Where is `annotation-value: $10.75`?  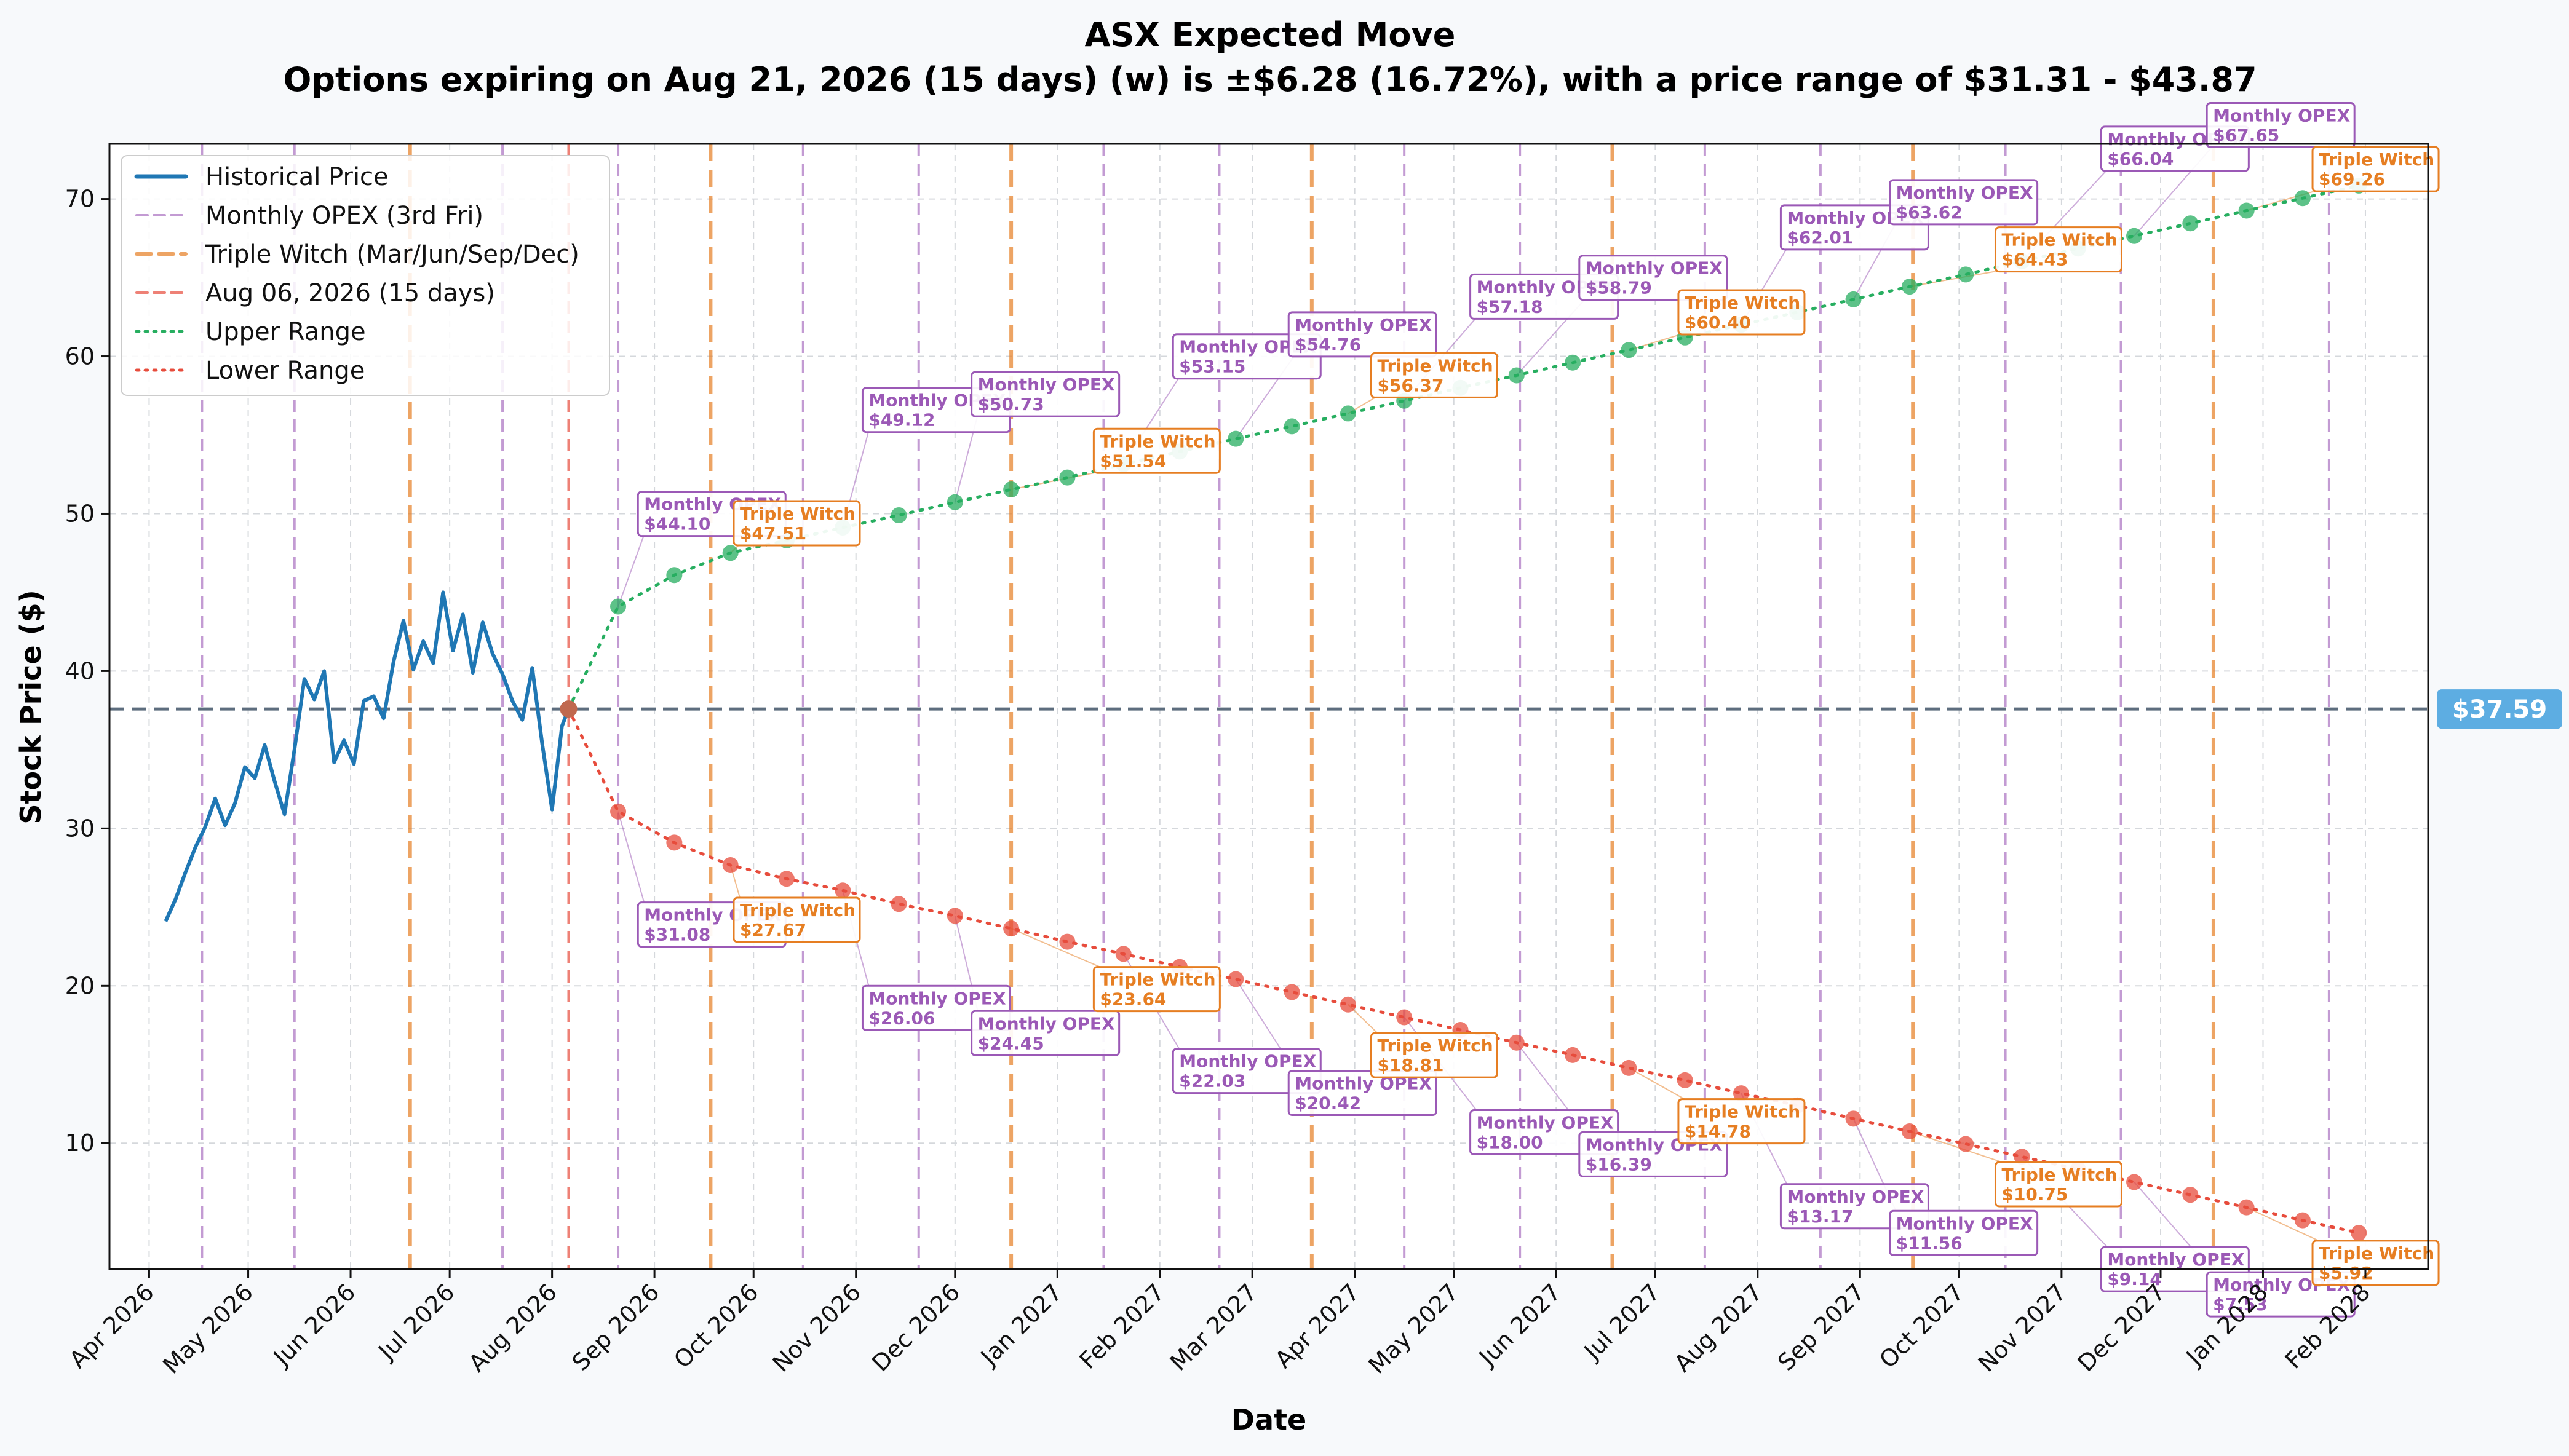
annotation-value: $10.75 is located at coordinates (2035, 1194).